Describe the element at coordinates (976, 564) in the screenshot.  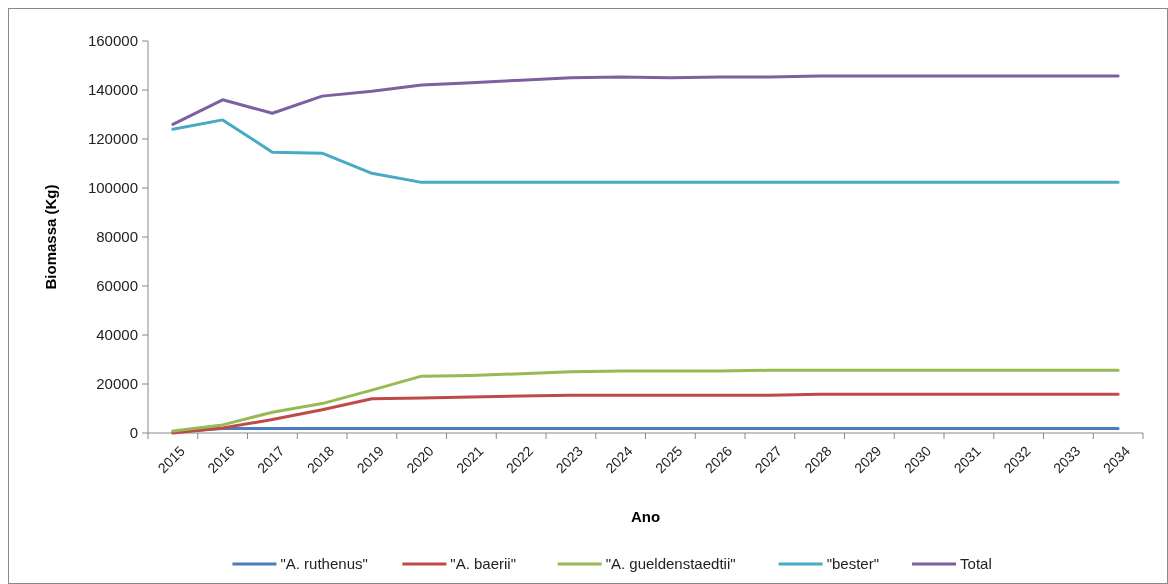
I see `legend-label: Total` at that location.